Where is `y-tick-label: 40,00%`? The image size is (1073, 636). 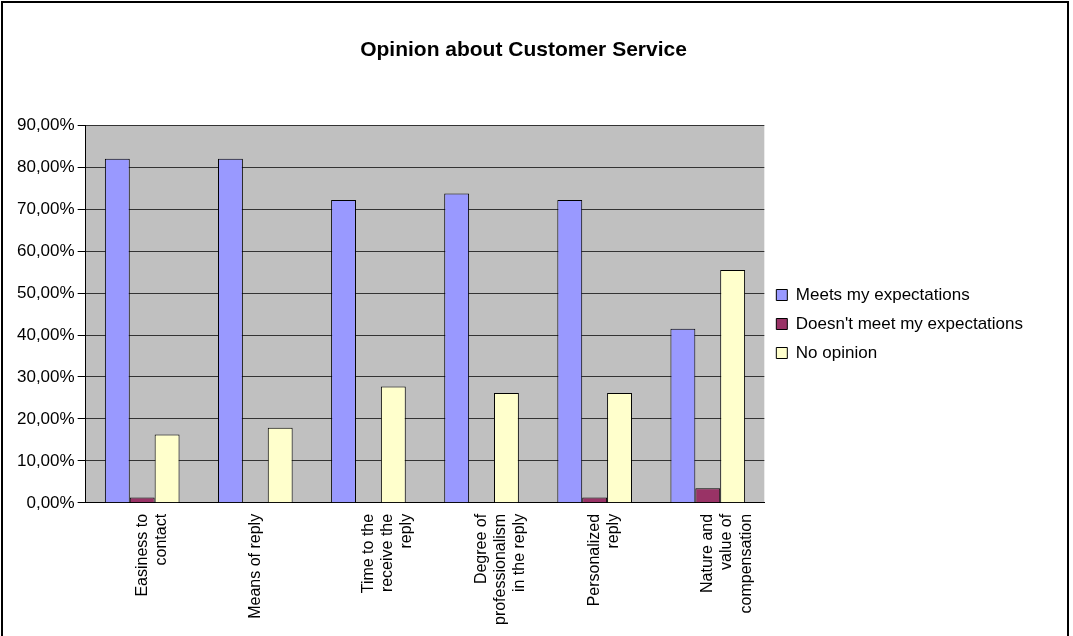 y-tick-label: 40,00% is located at coordinates (45, 334).